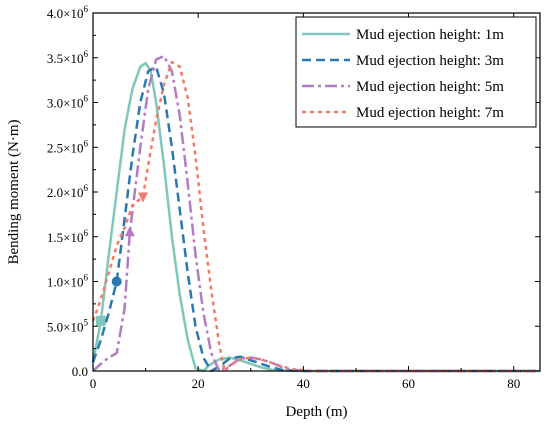 This screenshot has width=550, height=428. What do you see at coordinates (430, 35) in the screenshot?
I see `legend-label-1: Mud ejection height: 1m` at bounding box center [430, 35].